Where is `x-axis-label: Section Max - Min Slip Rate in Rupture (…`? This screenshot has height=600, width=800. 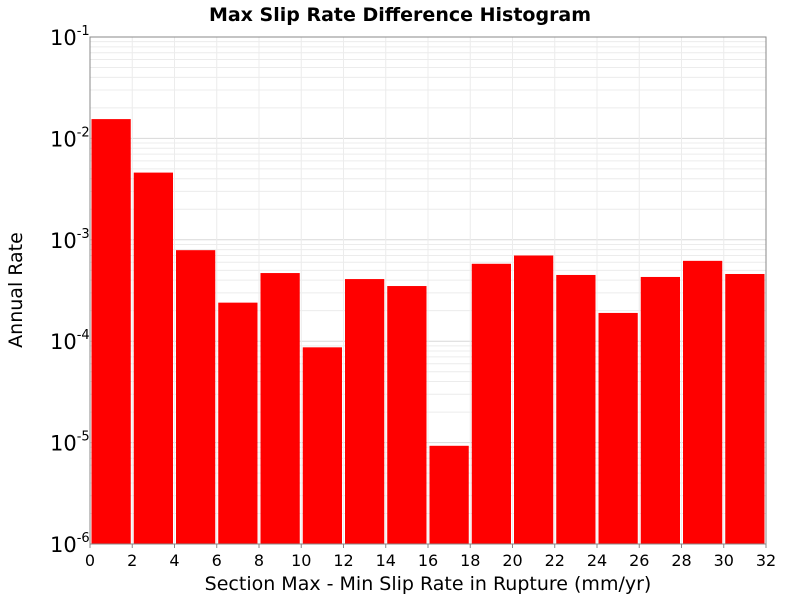 x-axis-label: Section Max - Min Slip Rate in Rupture (… is located at coordinates (428, 584).